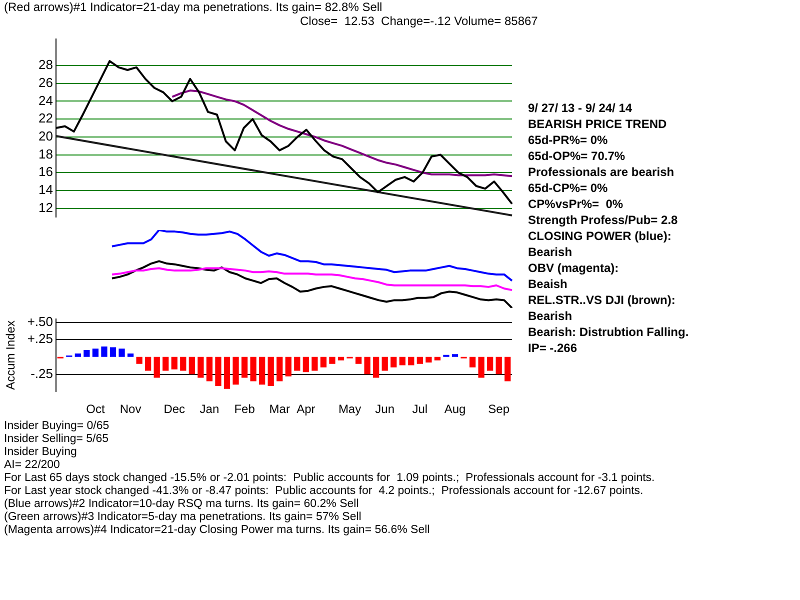  What do you see at coordinates (568, 140) in the screenshot?
I see `text: 65d-PR%= 0%` at bounding box center [568, 140].